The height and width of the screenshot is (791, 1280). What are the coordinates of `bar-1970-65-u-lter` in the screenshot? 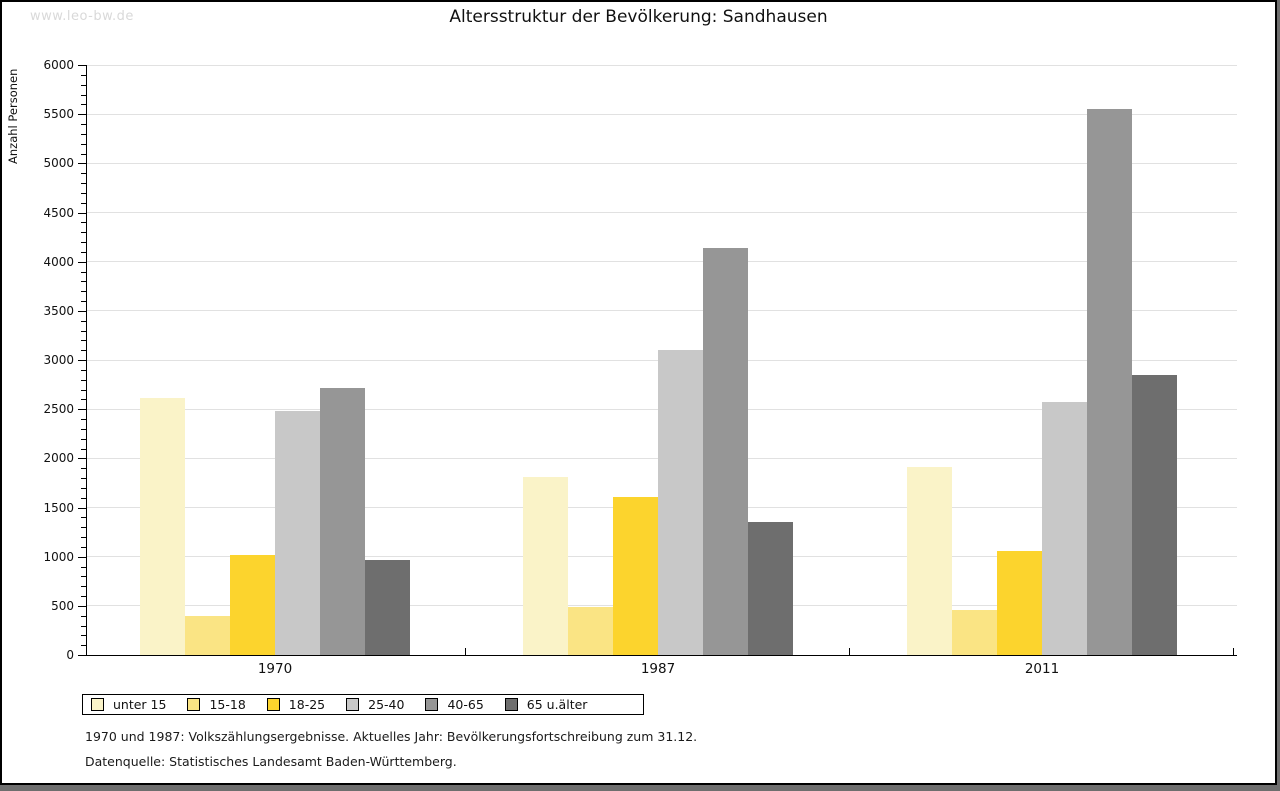 It's located at (387, 607).